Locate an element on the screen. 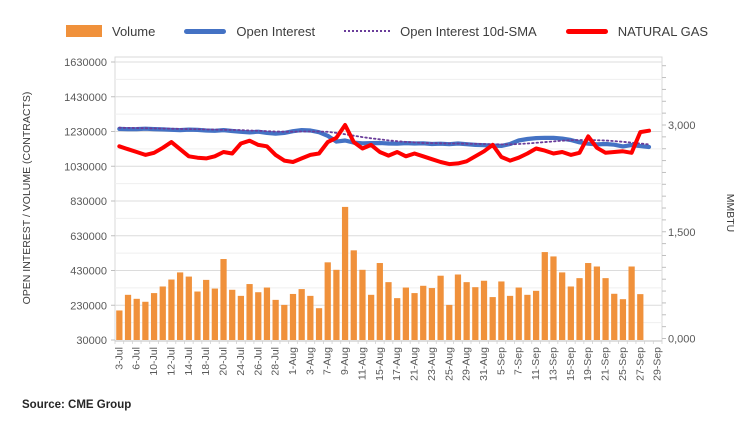  legend-item-volume: Volume is located at coordinates (110, 31).